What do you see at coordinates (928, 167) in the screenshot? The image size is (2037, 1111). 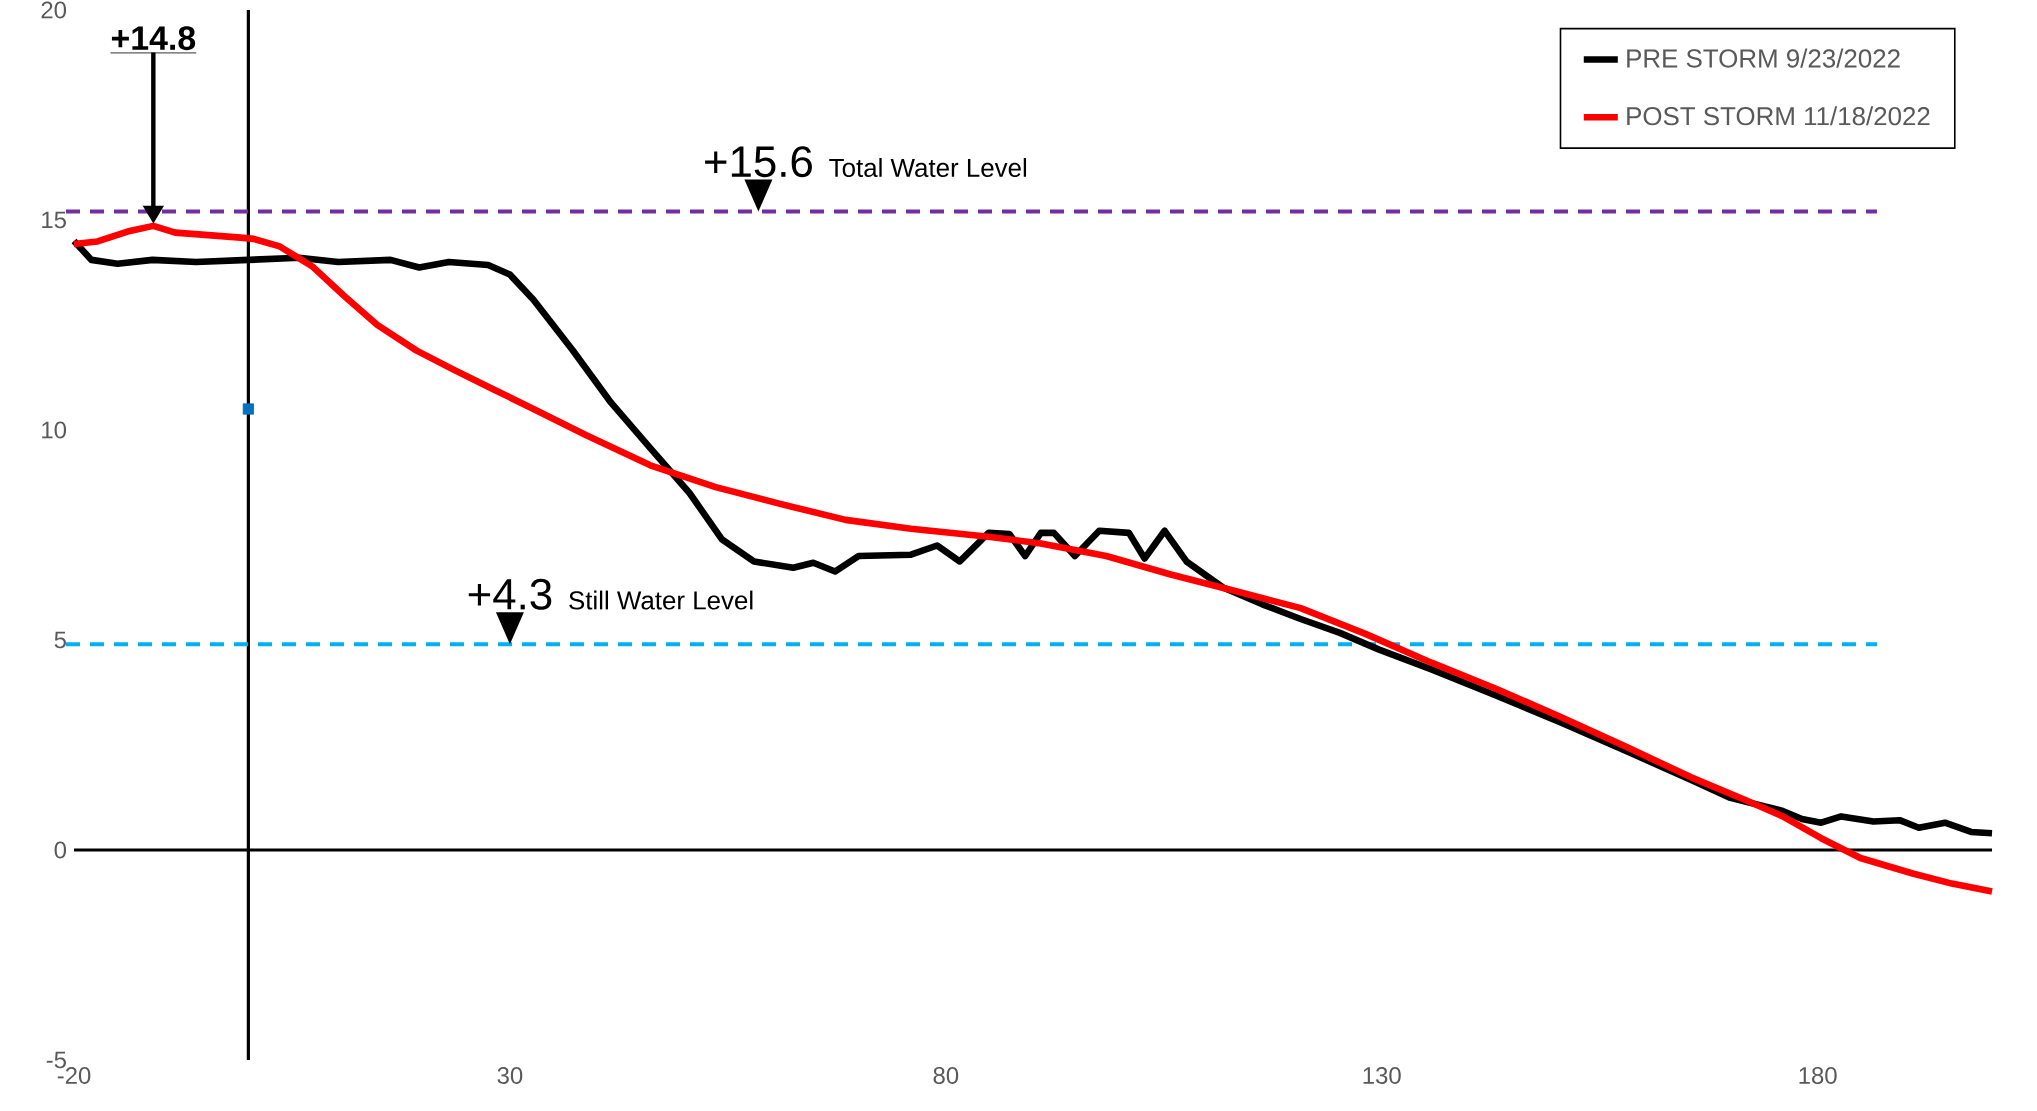 I see `ref-line-label: Total Water Level` at bounding box center [928, 167].